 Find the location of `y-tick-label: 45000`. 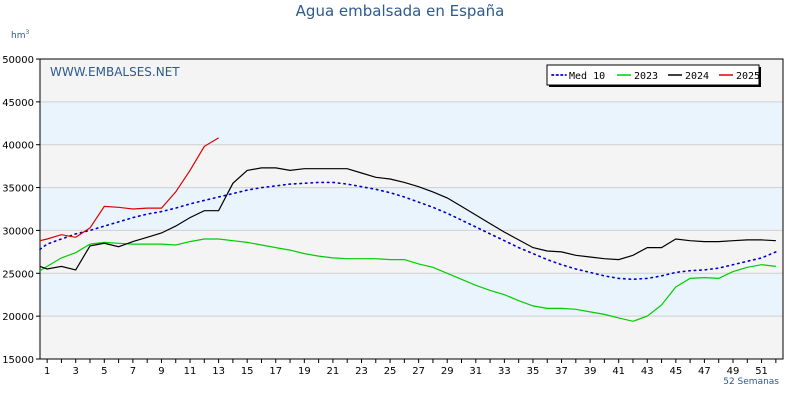

y-tick-label: 45000 is located at coordinates (18, 103).